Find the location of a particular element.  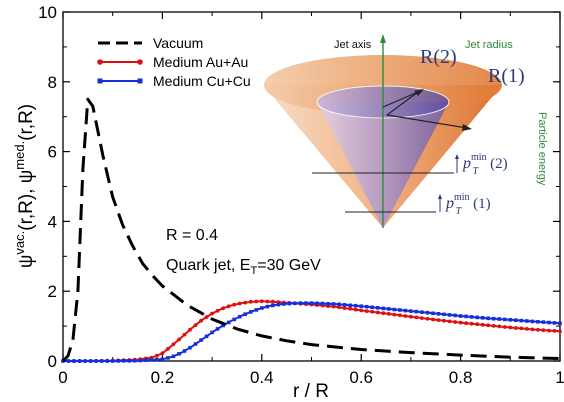

r1-label: R(1) is located at coordinates (506, 76).